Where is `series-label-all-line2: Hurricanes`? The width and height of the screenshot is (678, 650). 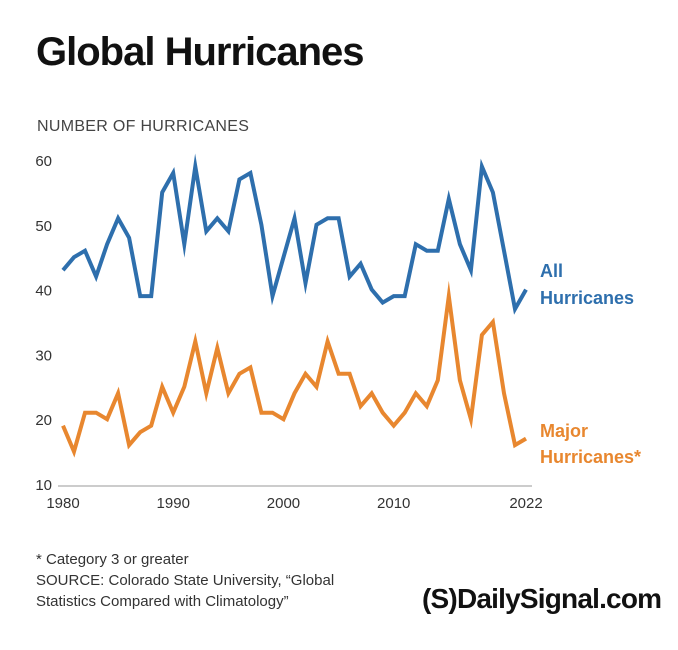
series-label-all-line2: Hurricanes is located at coordinates (587, 298).